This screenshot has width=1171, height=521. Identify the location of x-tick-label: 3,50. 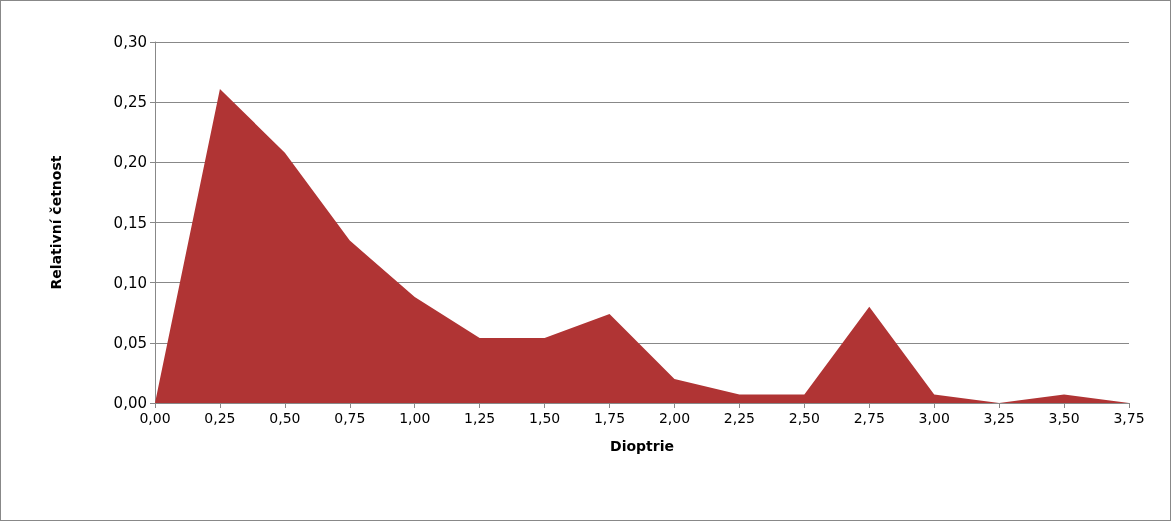
(1064, 418).